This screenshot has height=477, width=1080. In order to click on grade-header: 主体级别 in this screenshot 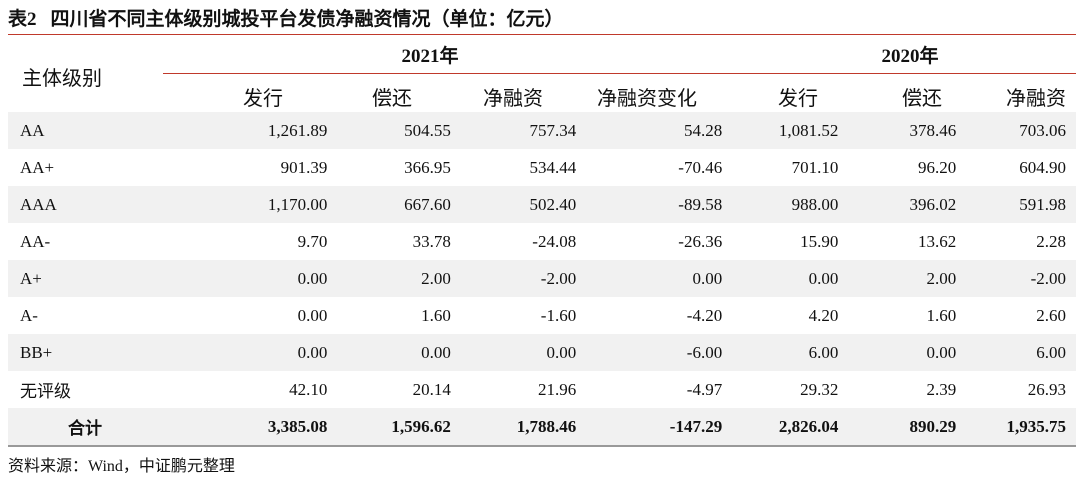, I will do `click(62, 79)`.